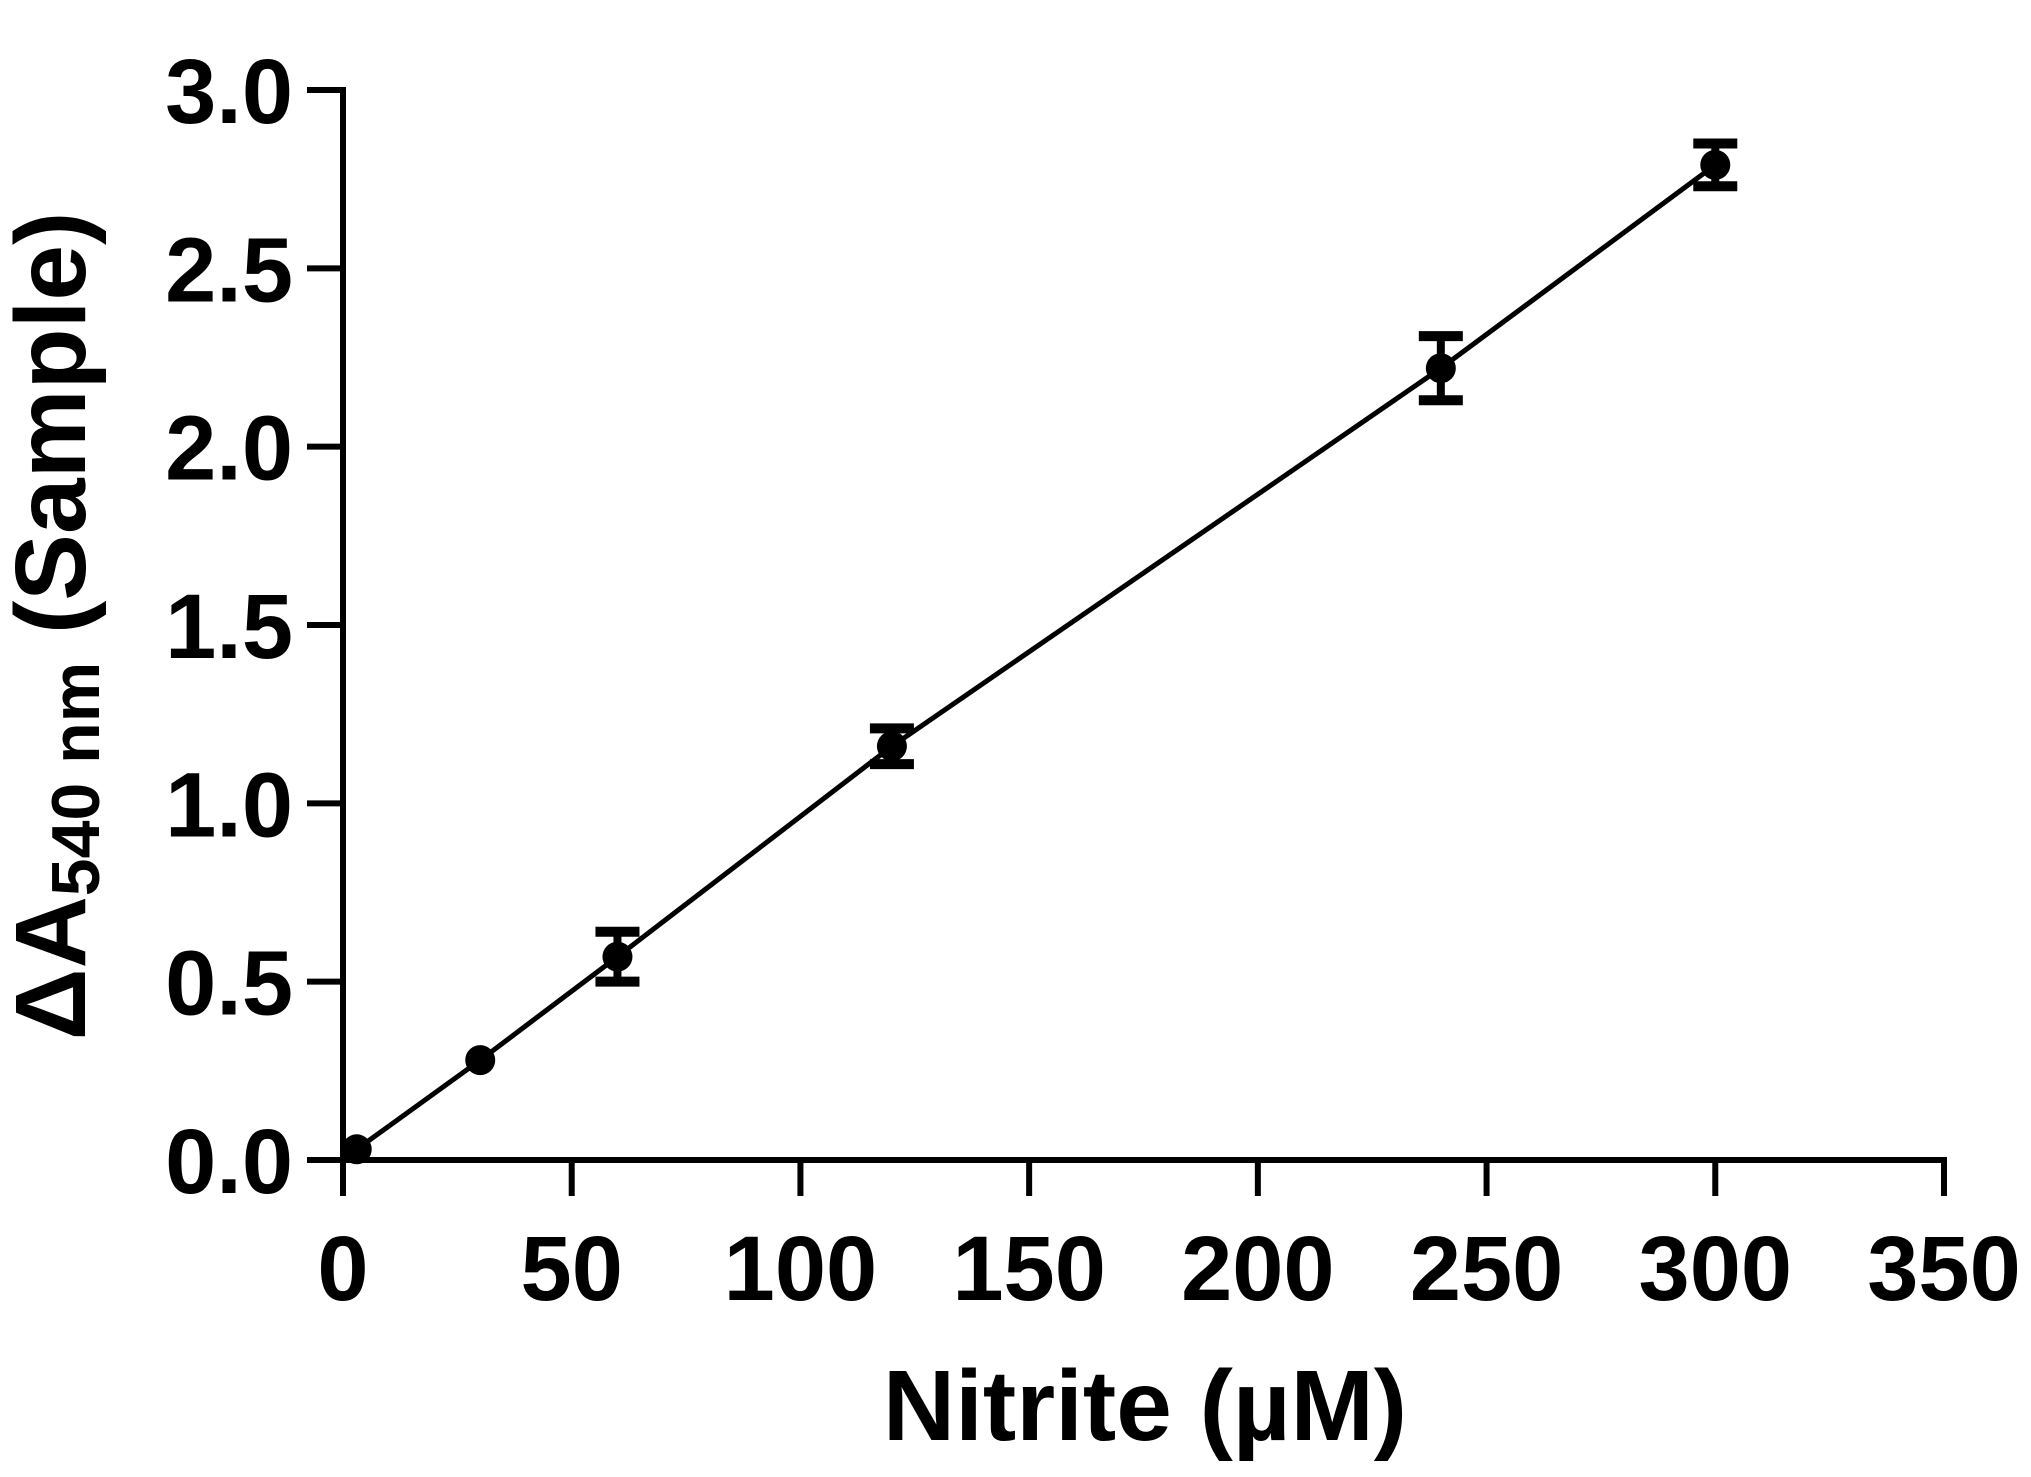 The width and height of the screenshot is (2031, 1477). Describe the element at coordinates (1716, 1269) in the screenshot. I see `x-tick-label: 300` at that location.